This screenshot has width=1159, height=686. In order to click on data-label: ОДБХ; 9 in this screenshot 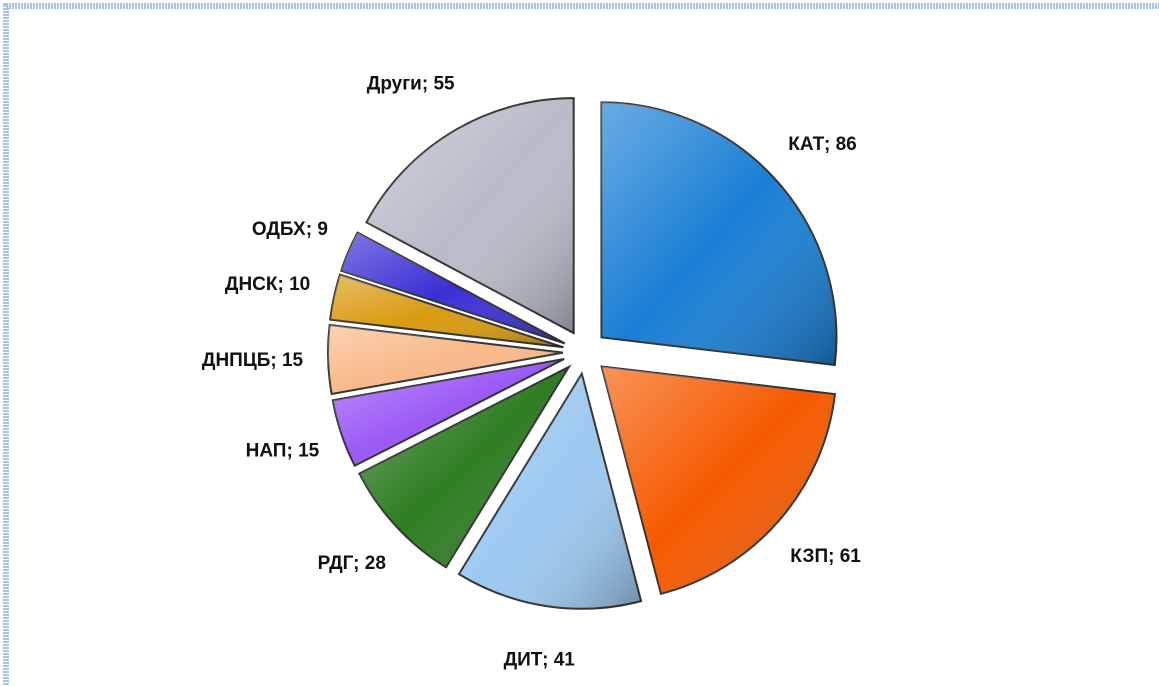, I will do `click(290, 229)`.